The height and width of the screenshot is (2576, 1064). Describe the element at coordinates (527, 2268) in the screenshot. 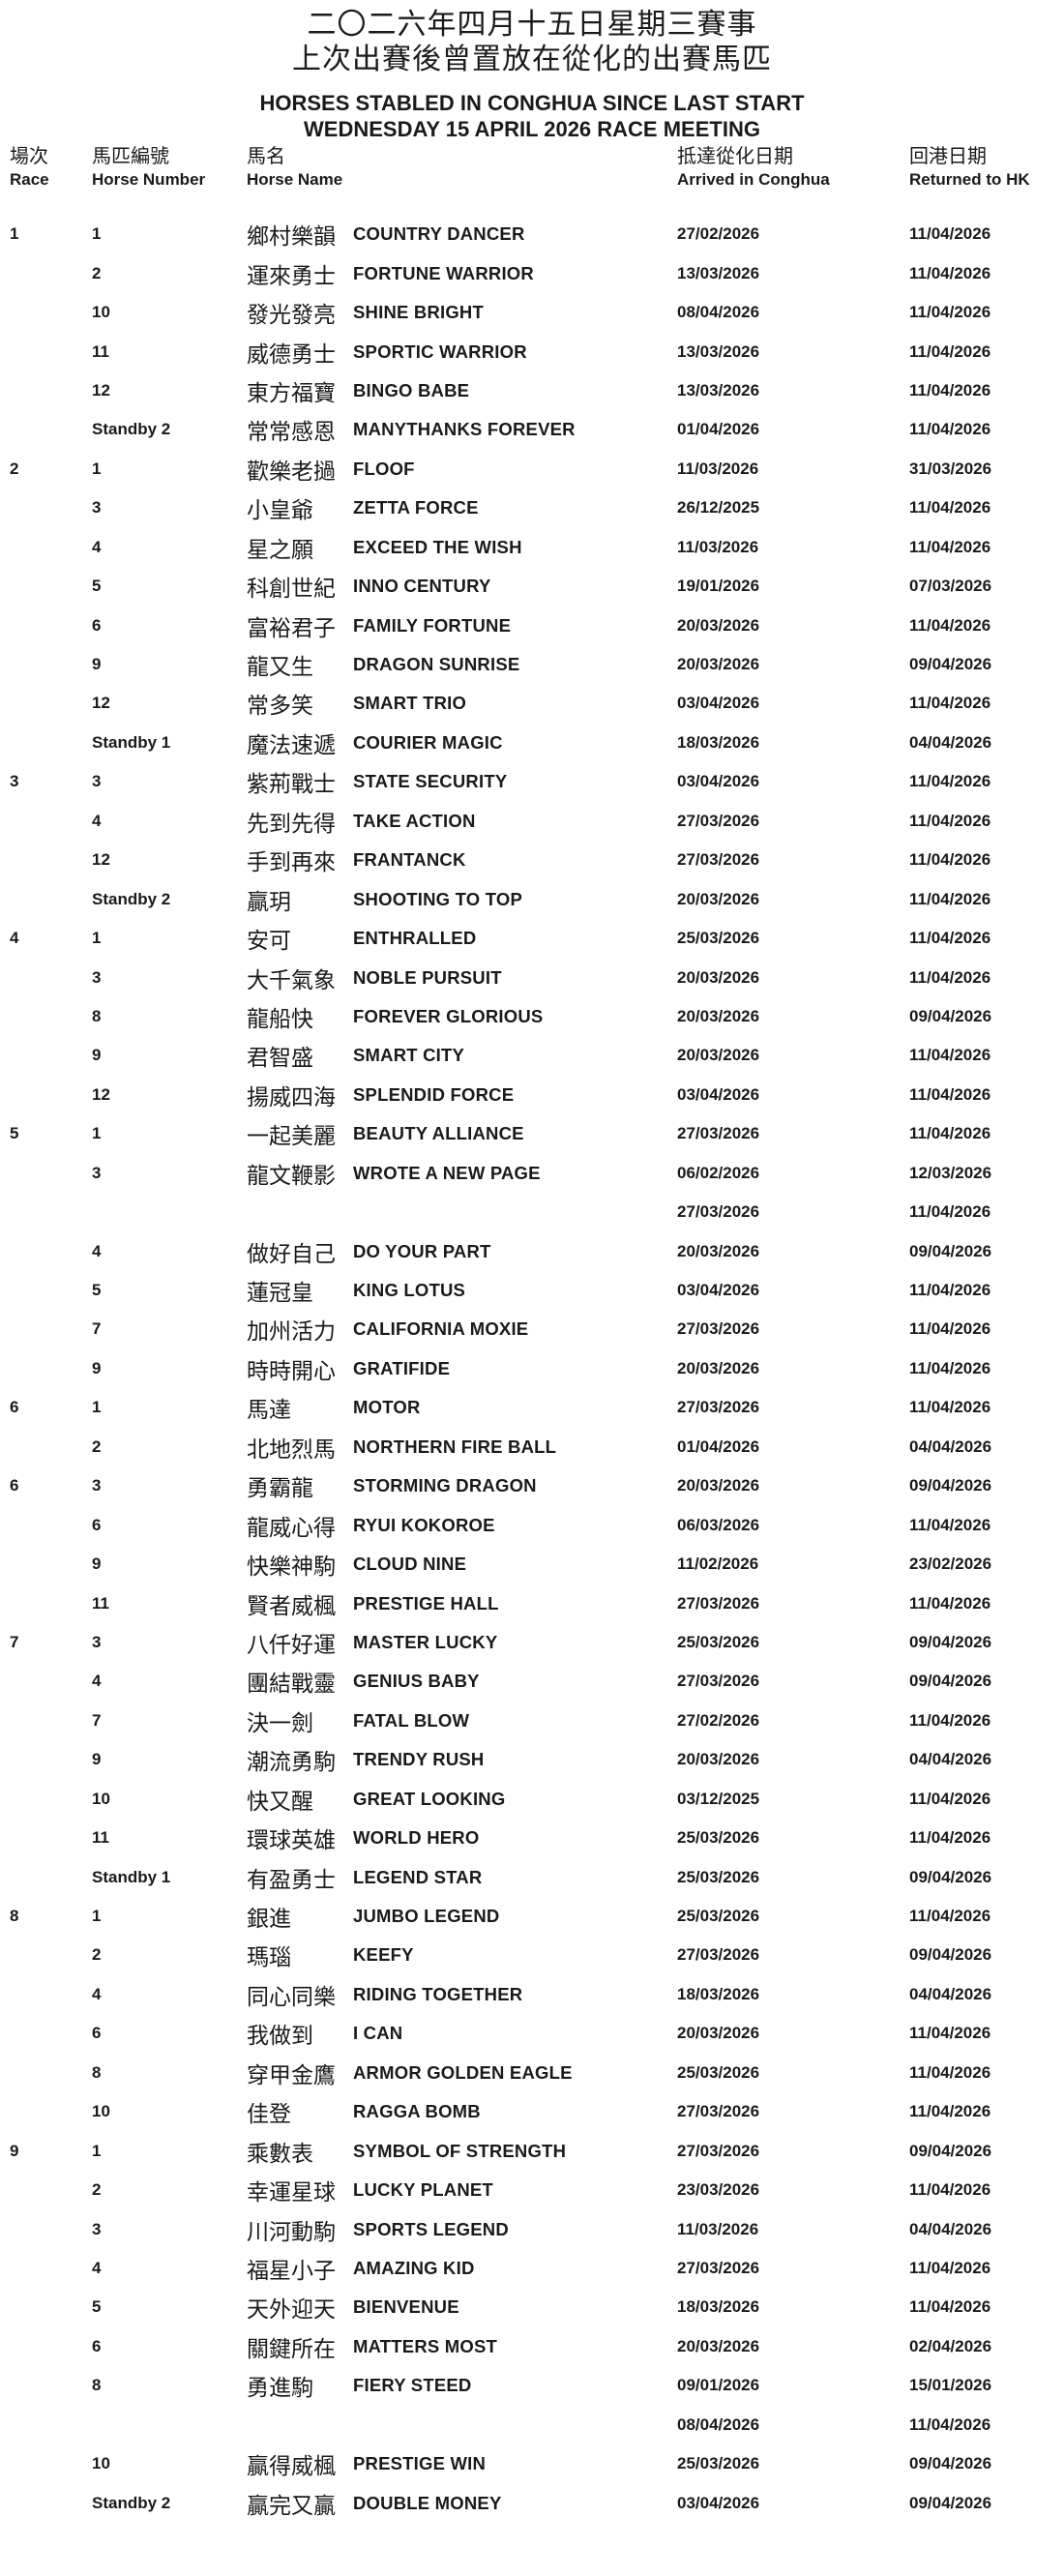

I see `table-row: 4 福星小子 AMAZING KID 27/03/2026 11/04/2026` at that location.